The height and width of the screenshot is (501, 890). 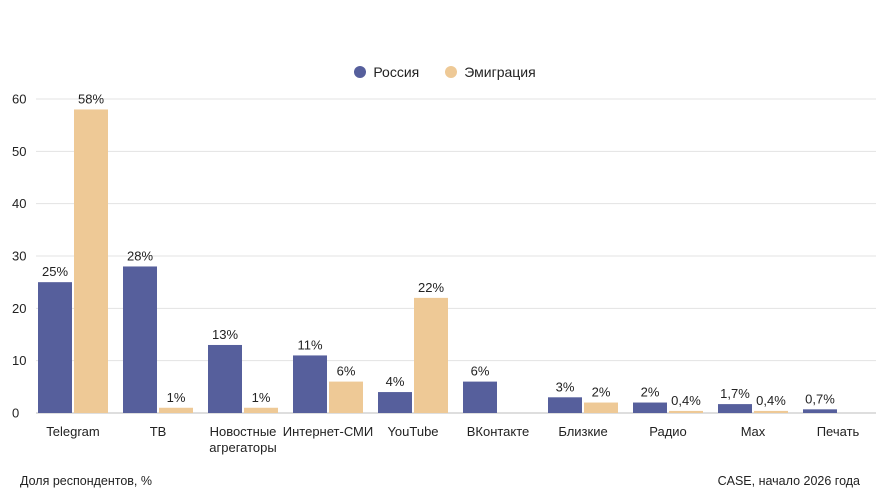 What do you see at coordinates (412, 431) in the screenshot?
I see `x-tick-label: YouTube` at bounding box center [412, 431].